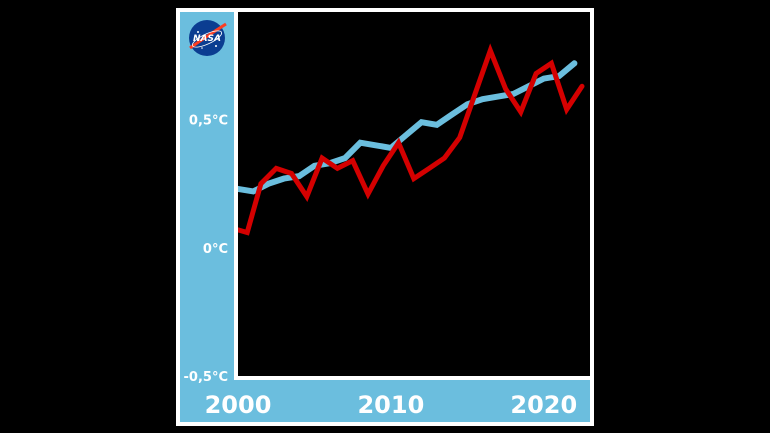  I want to click on y-tick-labels: 0,5°C 0°C -0,5°C, so click(206, 249).